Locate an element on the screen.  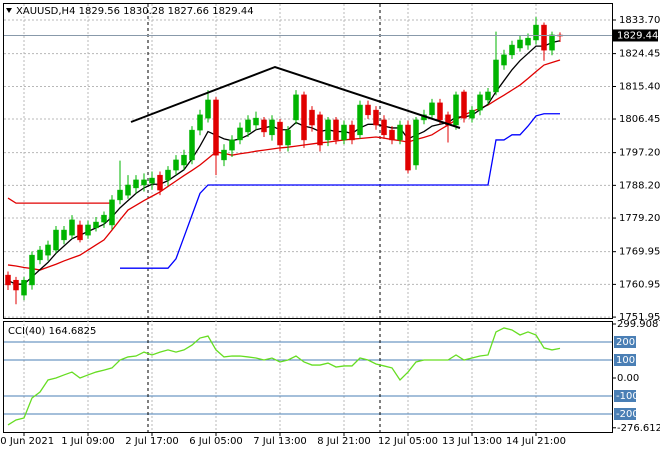
y-tick-label: 1833.70 is located at coordinates (639, 20).